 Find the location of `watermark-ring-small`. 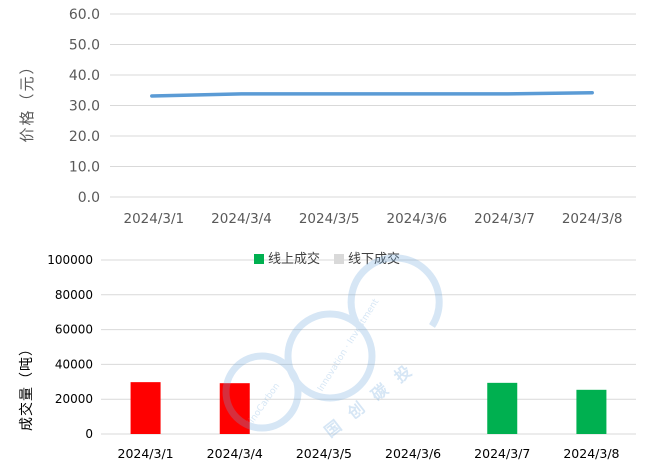

watermark-ring-small is located at coordinates (262, 392).